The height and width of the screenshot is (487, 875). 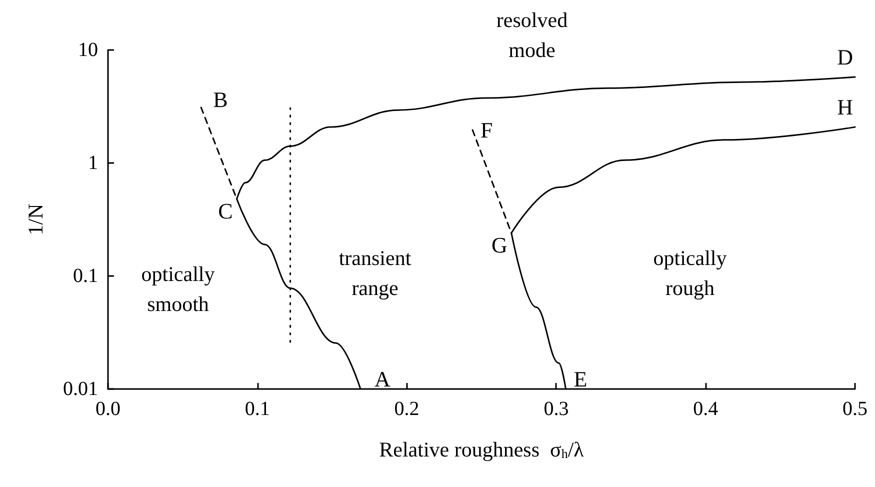 What do you see at coordinates (690, 273) in the screenshot?
I see `annotation: optically rough` at bounding box center [690, 273].